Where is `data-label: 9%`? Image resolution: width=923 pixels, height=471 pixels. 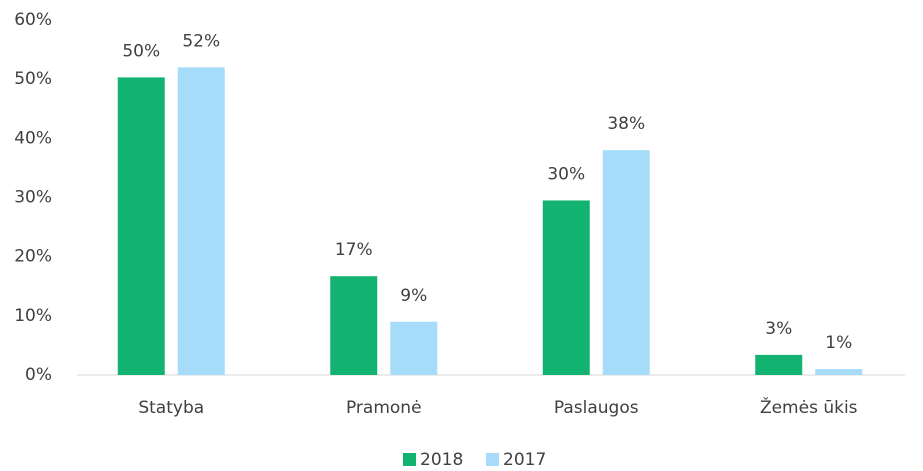
data-label: 9% is located at coordinates (413, 296).